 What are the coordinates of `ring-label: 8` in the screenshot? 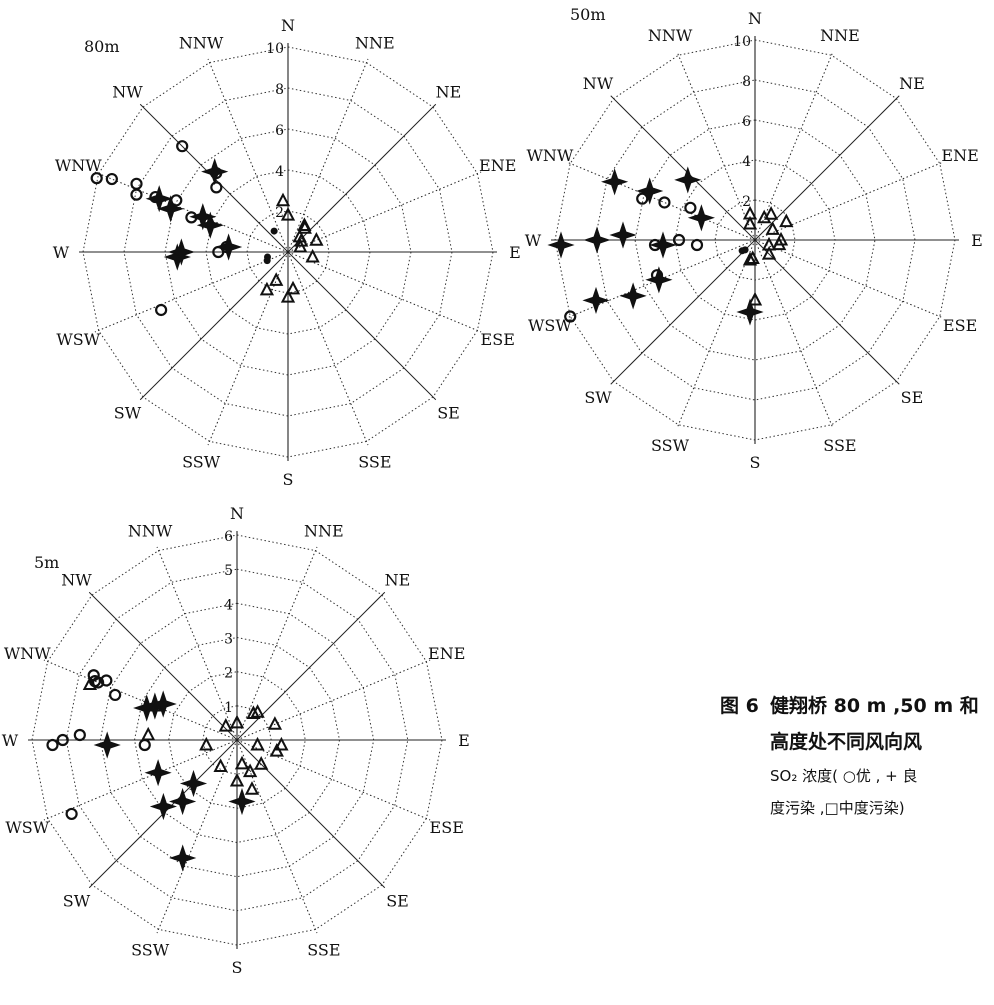 It's located at (279, 90).